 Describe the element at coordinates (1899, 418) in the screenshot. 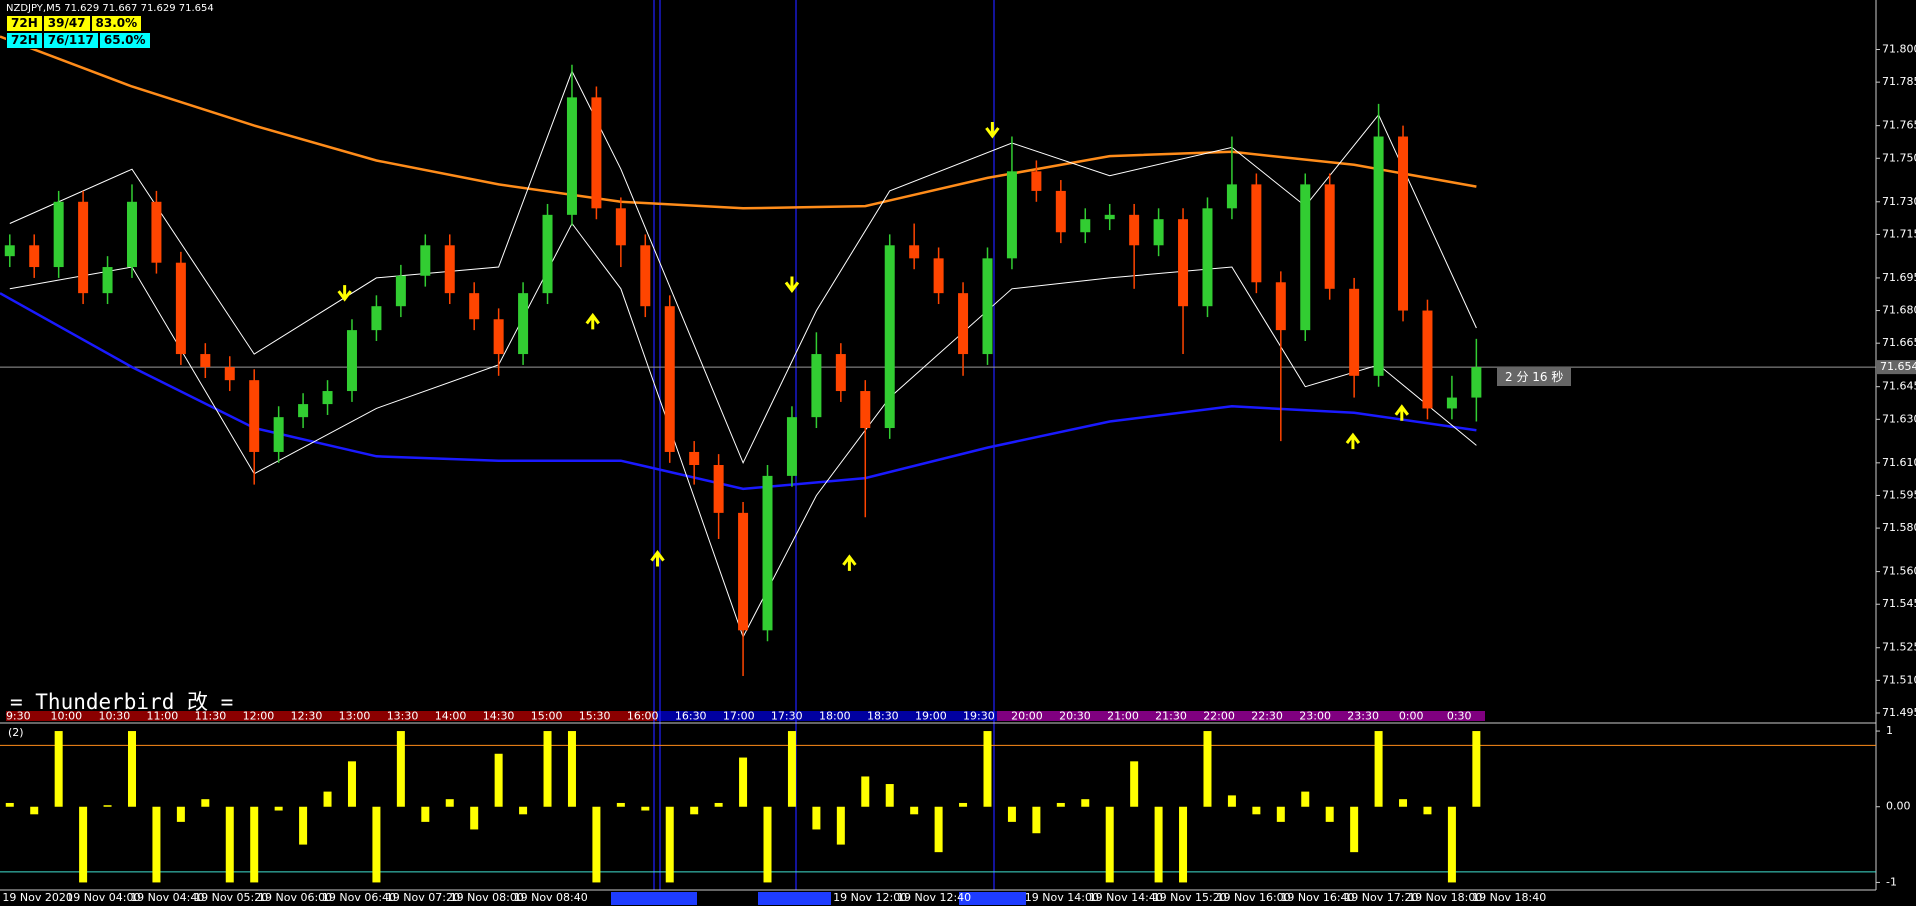

I see `y-tick-label: 71.630` at that location.